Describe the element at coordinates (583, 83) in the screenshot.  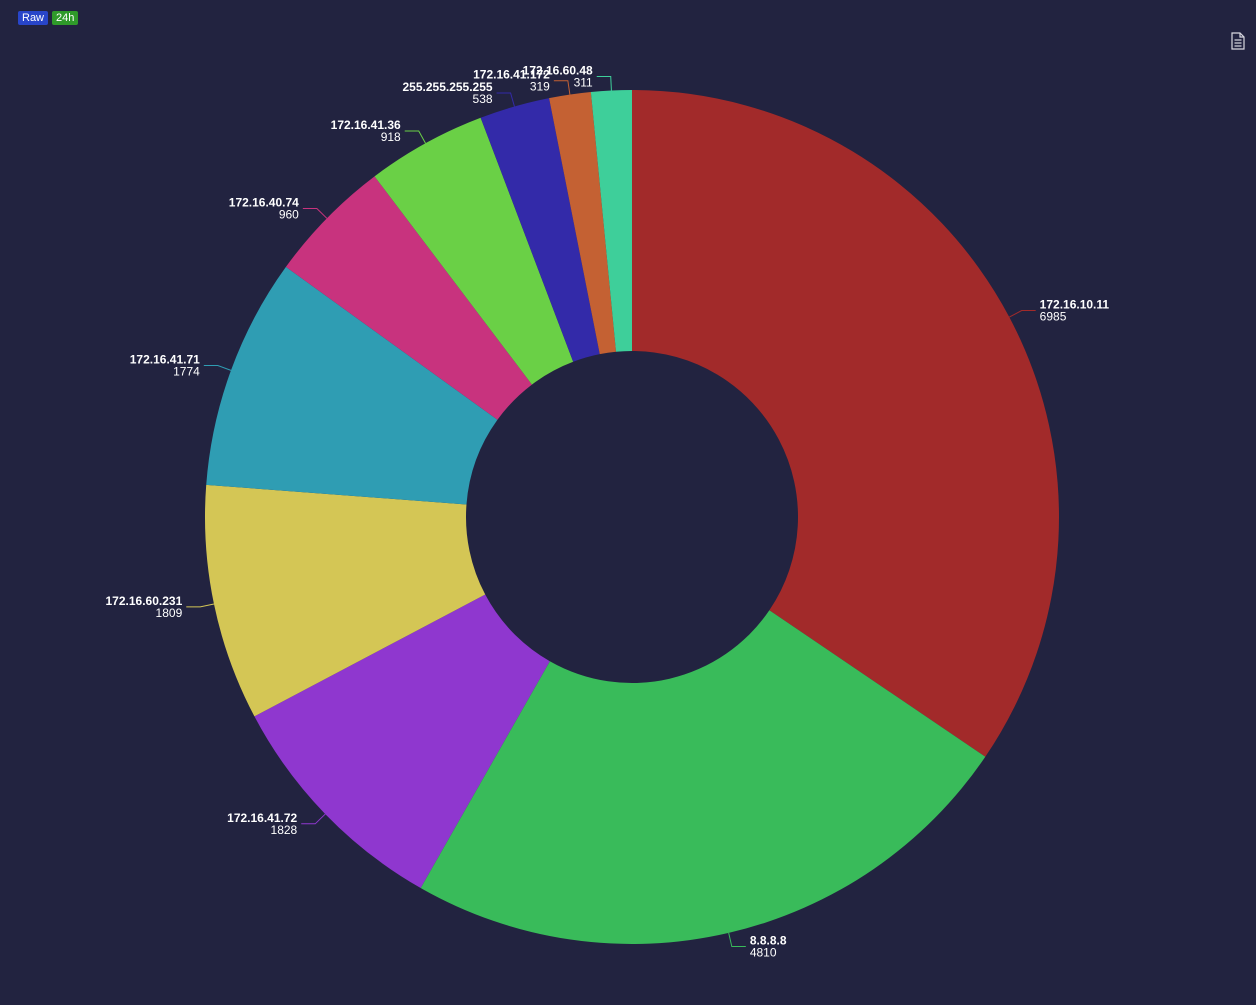
I see `slice-value-172-16-60-48: 311` at that location.